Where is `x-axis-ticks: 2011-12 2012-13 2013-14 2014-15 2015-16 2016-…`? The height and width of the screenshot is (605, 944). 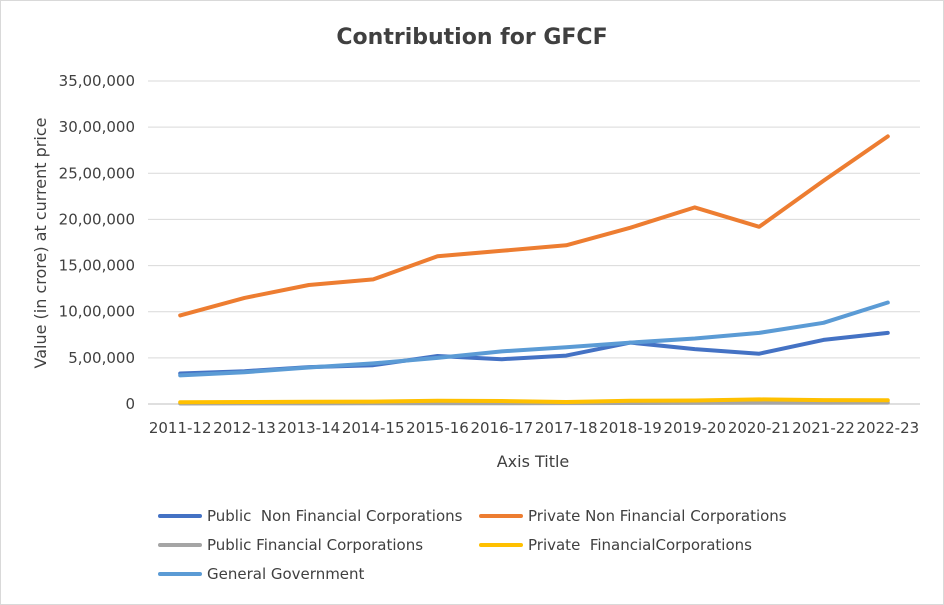 x-axis-ticks: 2011-12 2012-13 2013-14 2014-15 2015-16 2016-… is located at coordinates (534, 428).